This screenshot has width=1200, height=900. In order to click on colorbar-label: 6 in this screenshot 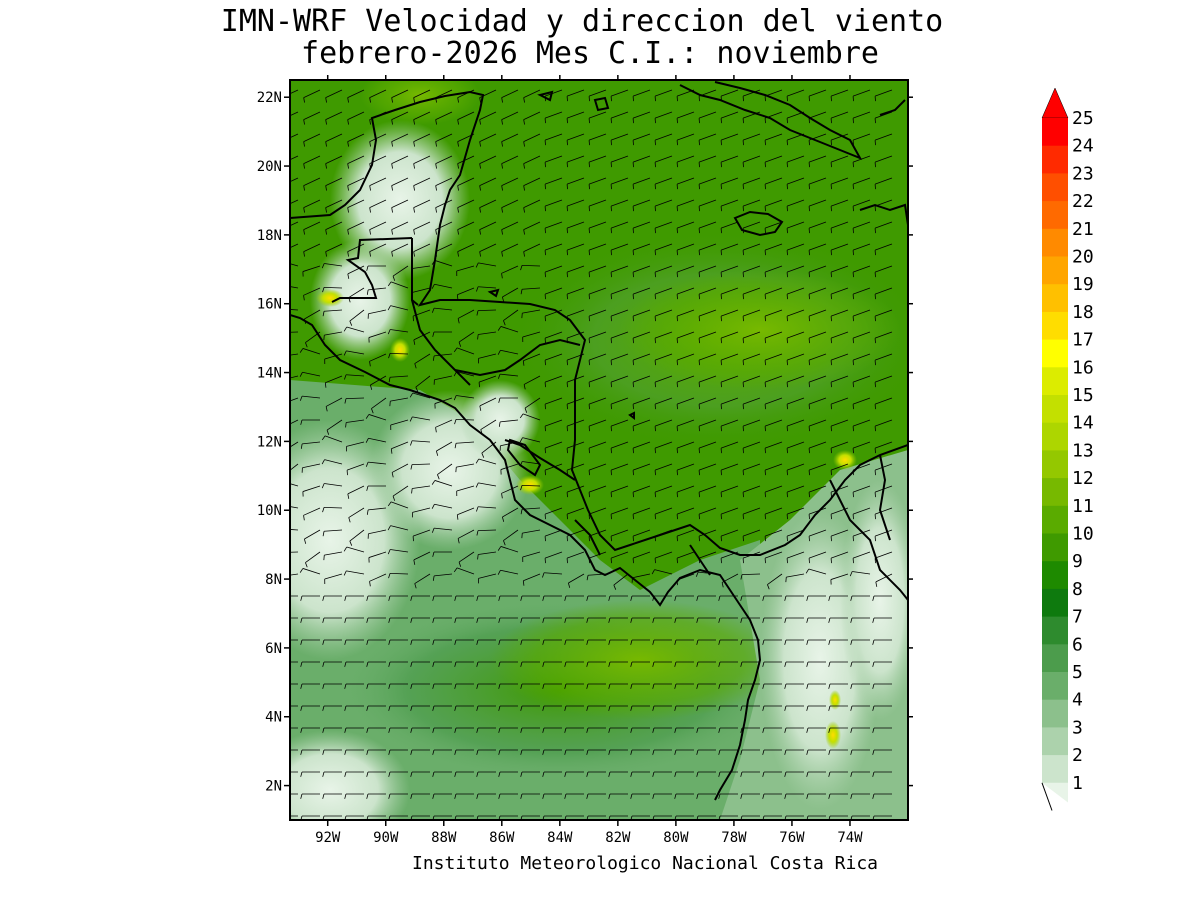, I will do `click(1077, 644)`.